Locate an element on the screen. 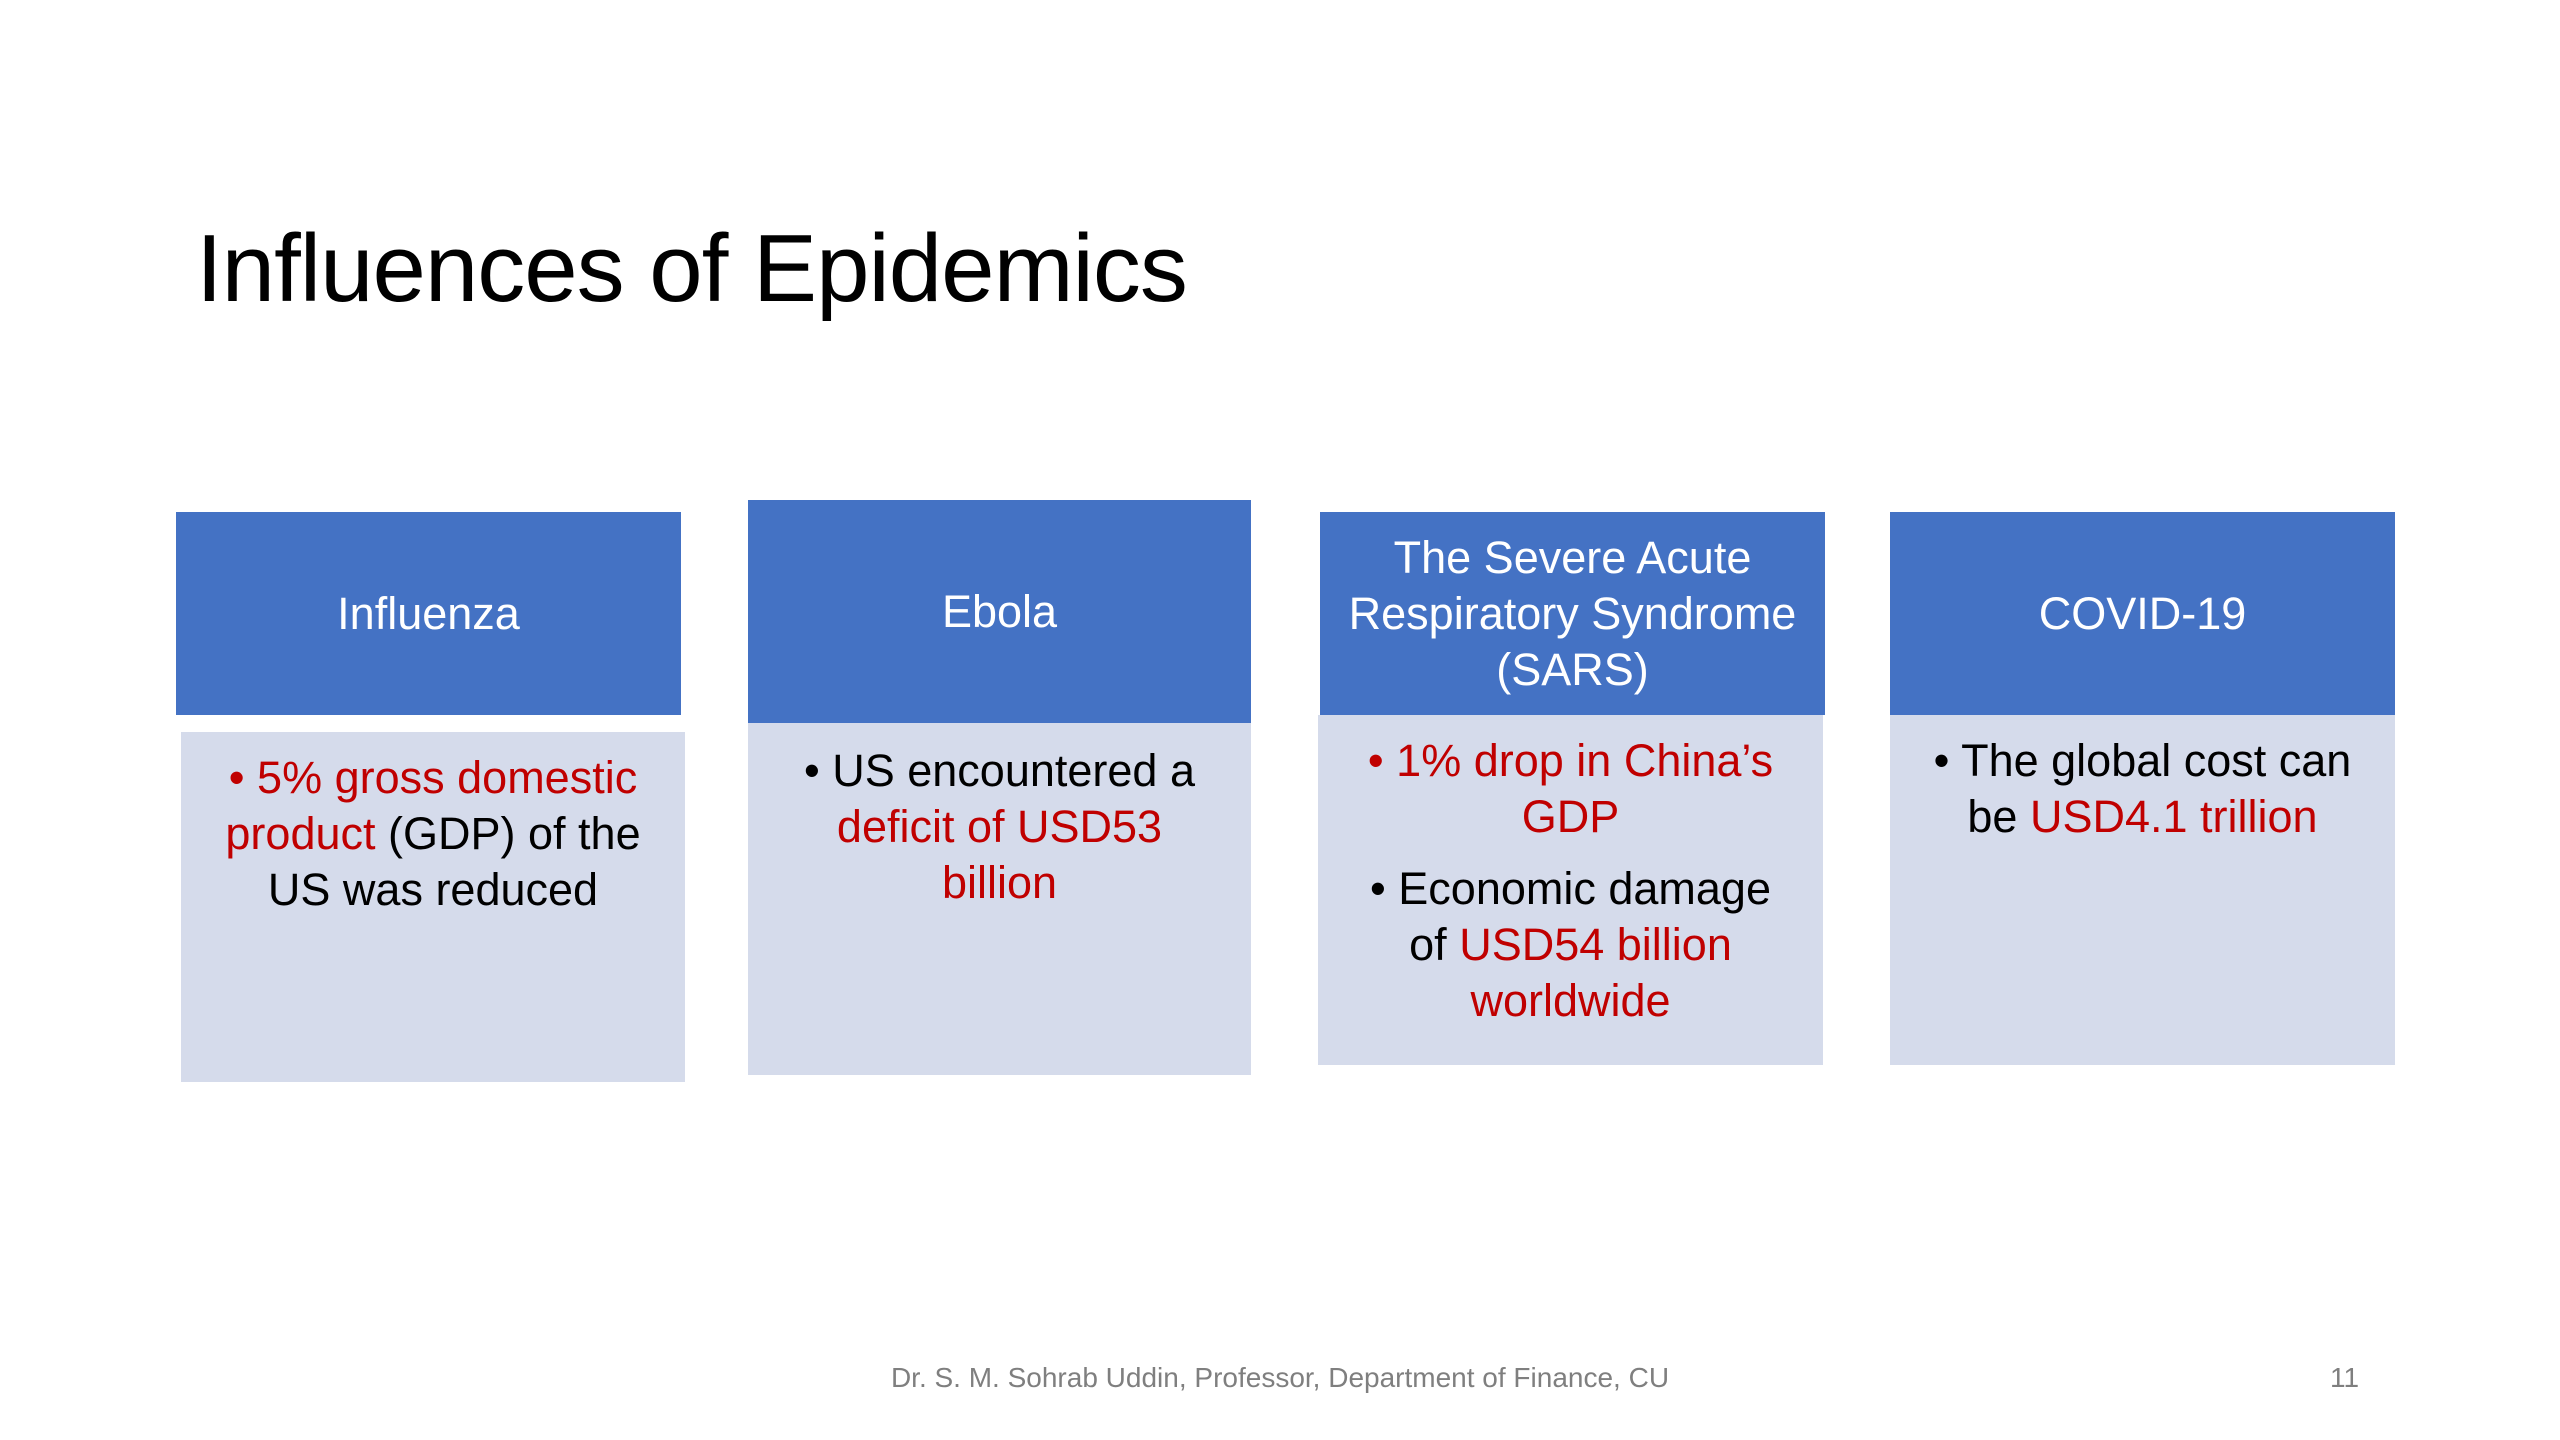  bullet-item: • The global cost can be USD4.1 trillion is located at coordinates (2142, 789).